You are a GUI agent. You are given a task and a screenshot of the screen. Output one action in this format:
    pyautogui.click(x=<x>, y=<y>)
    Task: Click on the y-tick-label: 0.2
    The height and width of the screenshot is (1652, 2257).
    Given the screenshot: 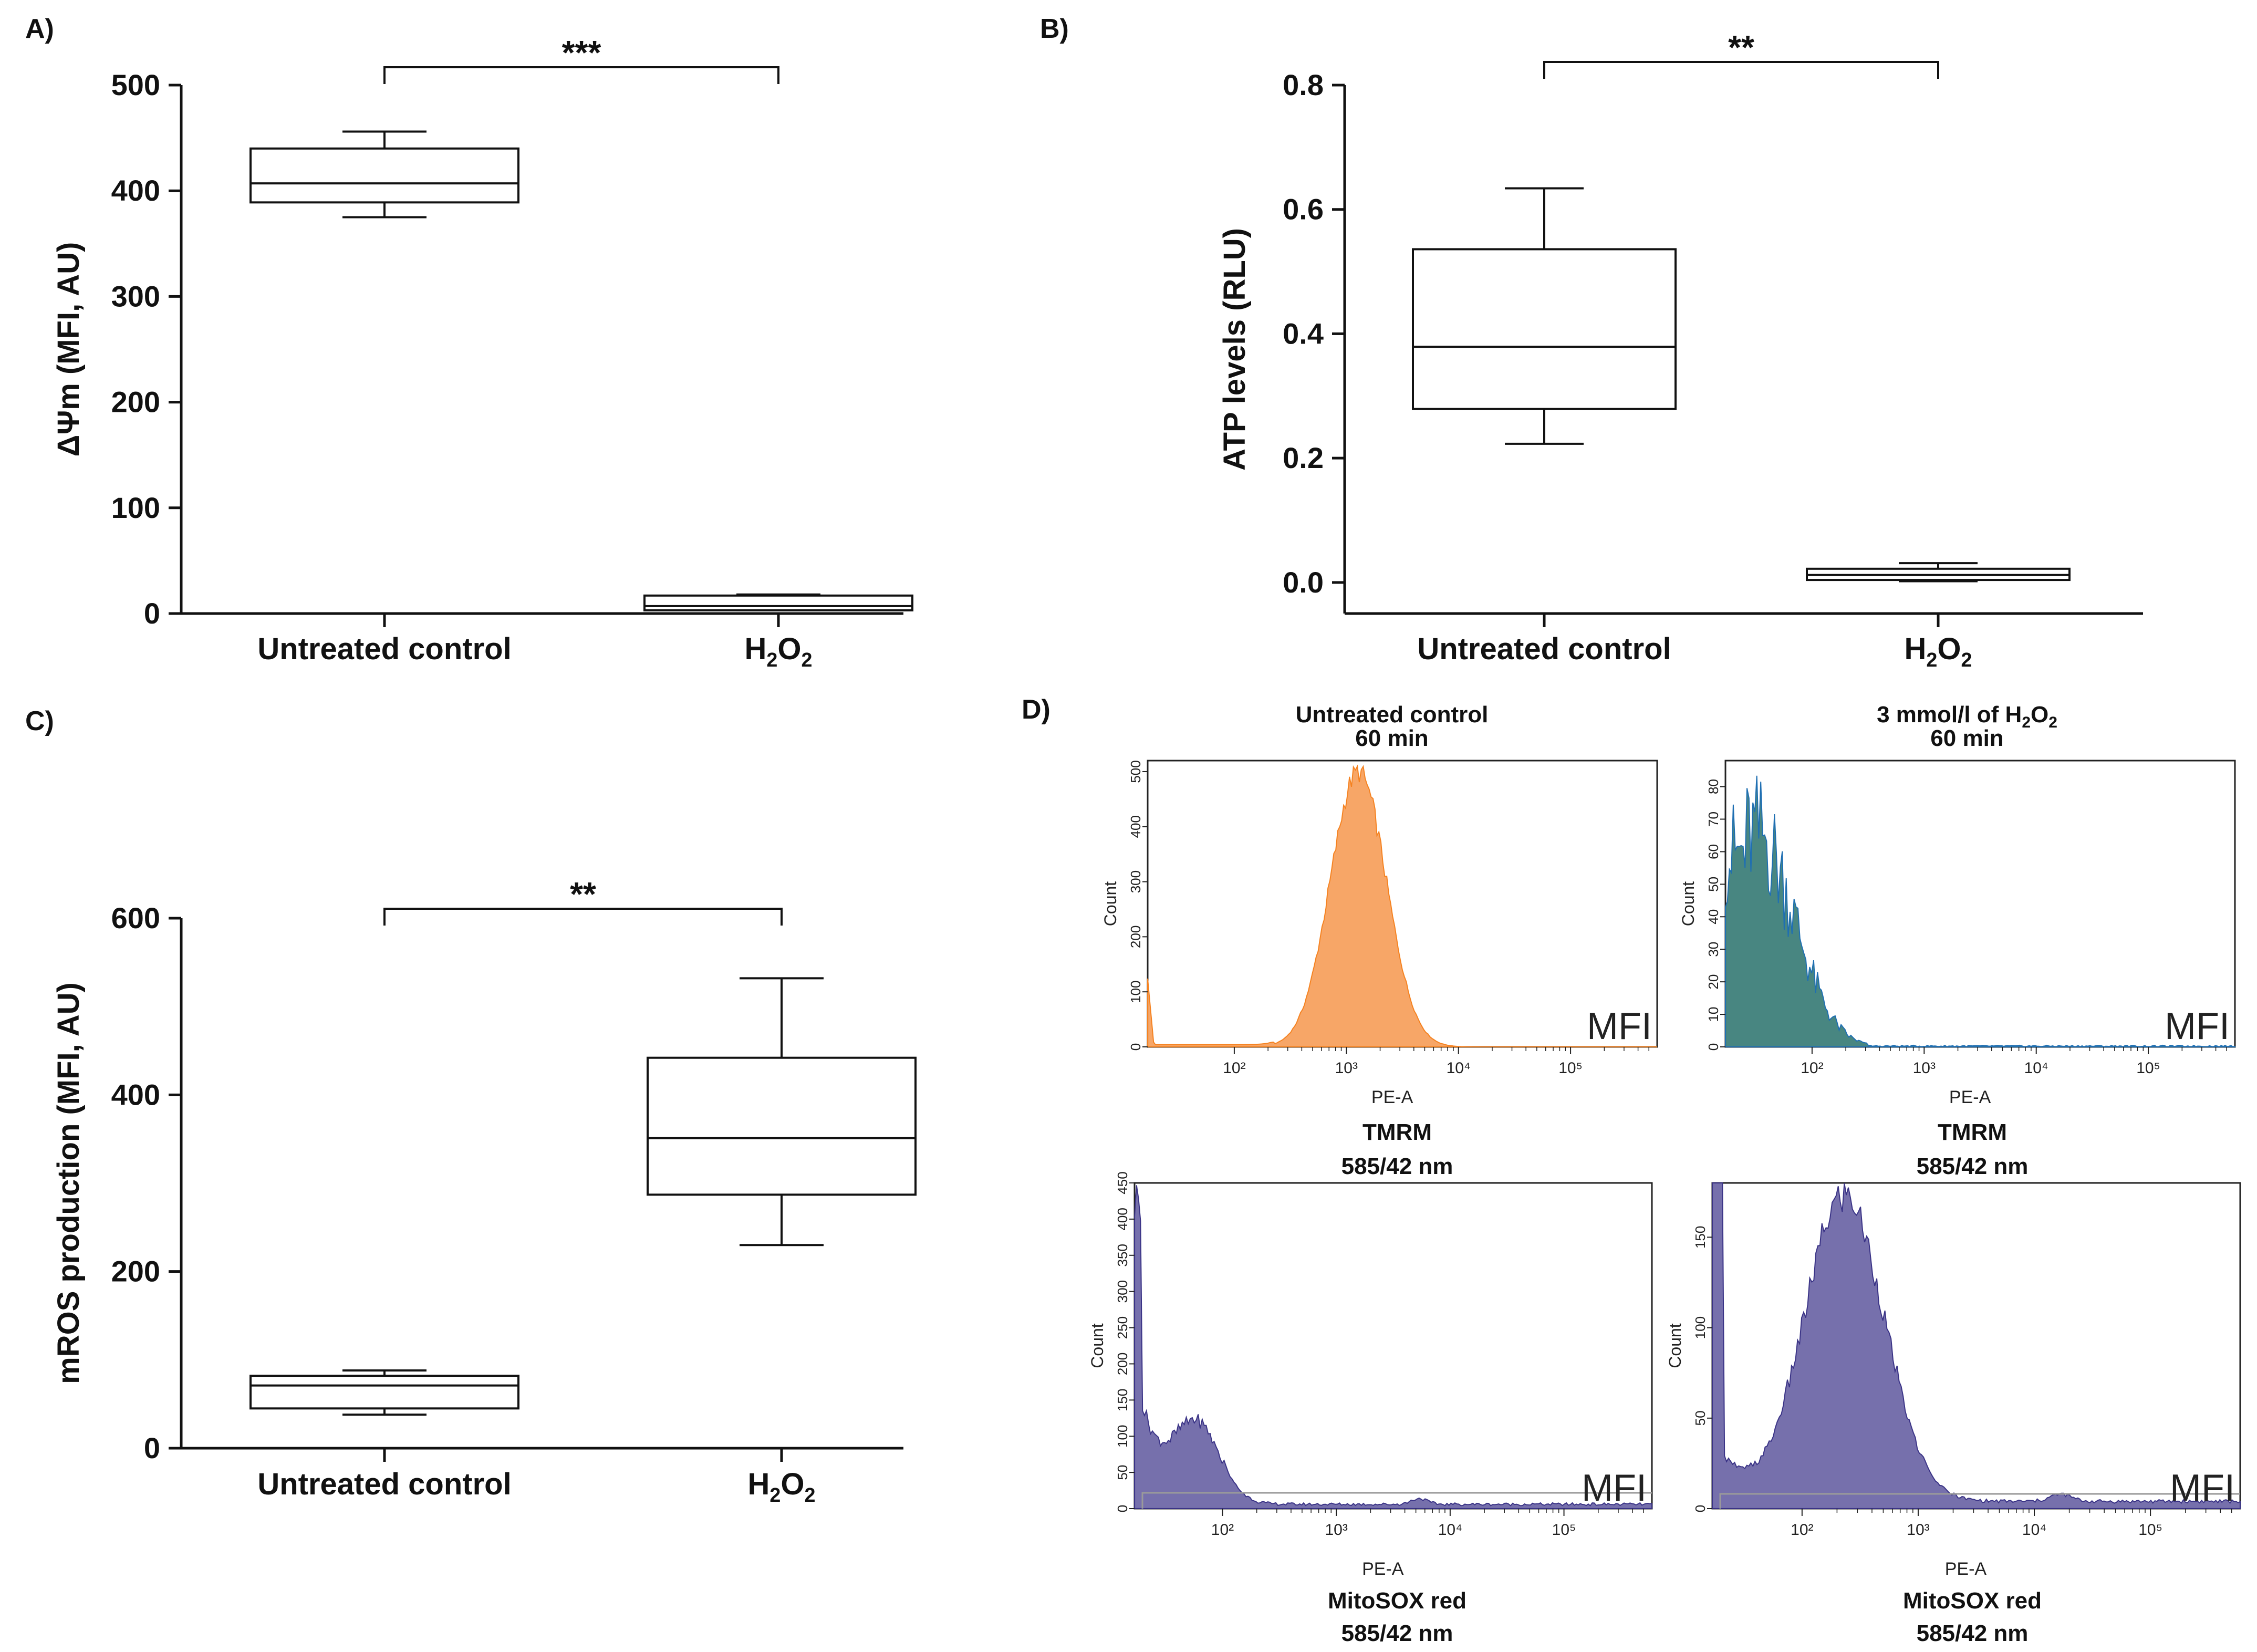 What is the action you would take?
    pyautogui.click(x=1304, y=457)
    